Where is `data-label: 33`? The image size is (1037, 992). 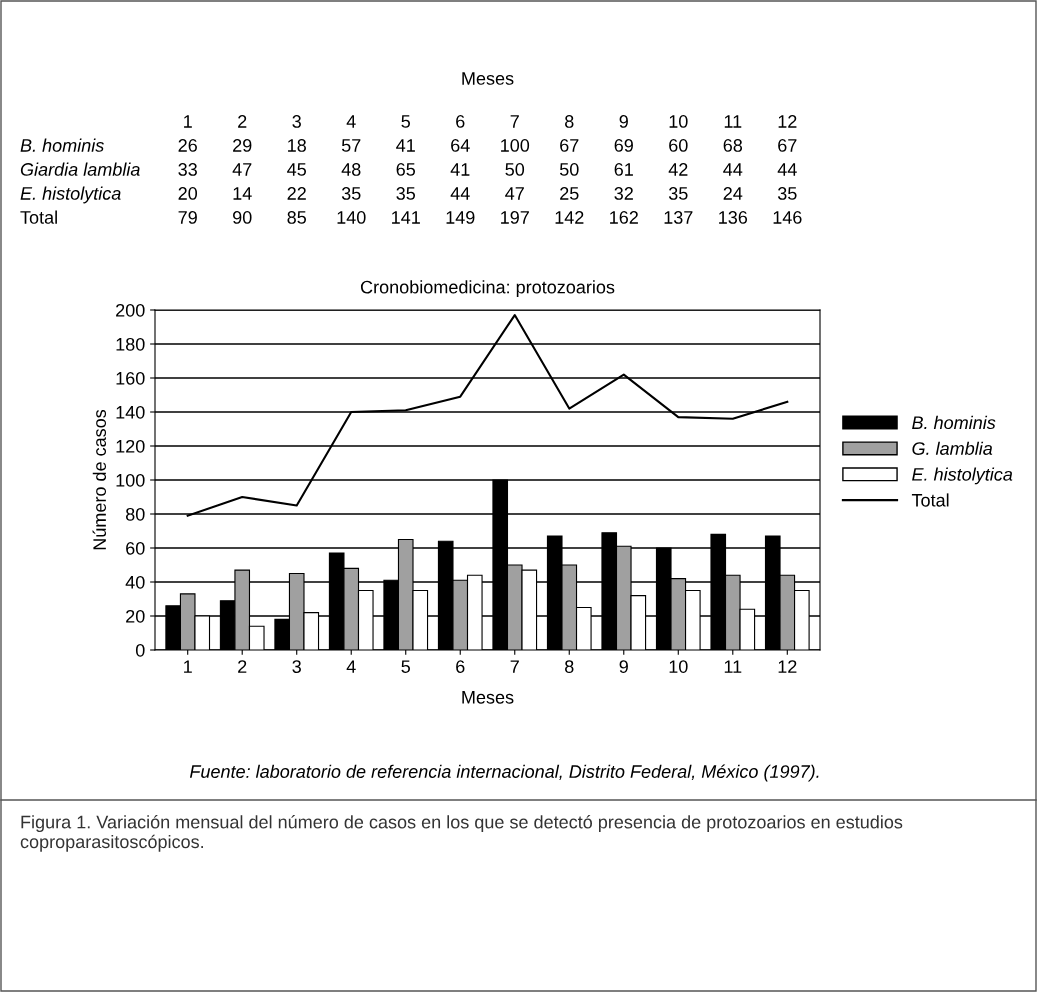
data-label: 33 is located at coordinates (187, 169).